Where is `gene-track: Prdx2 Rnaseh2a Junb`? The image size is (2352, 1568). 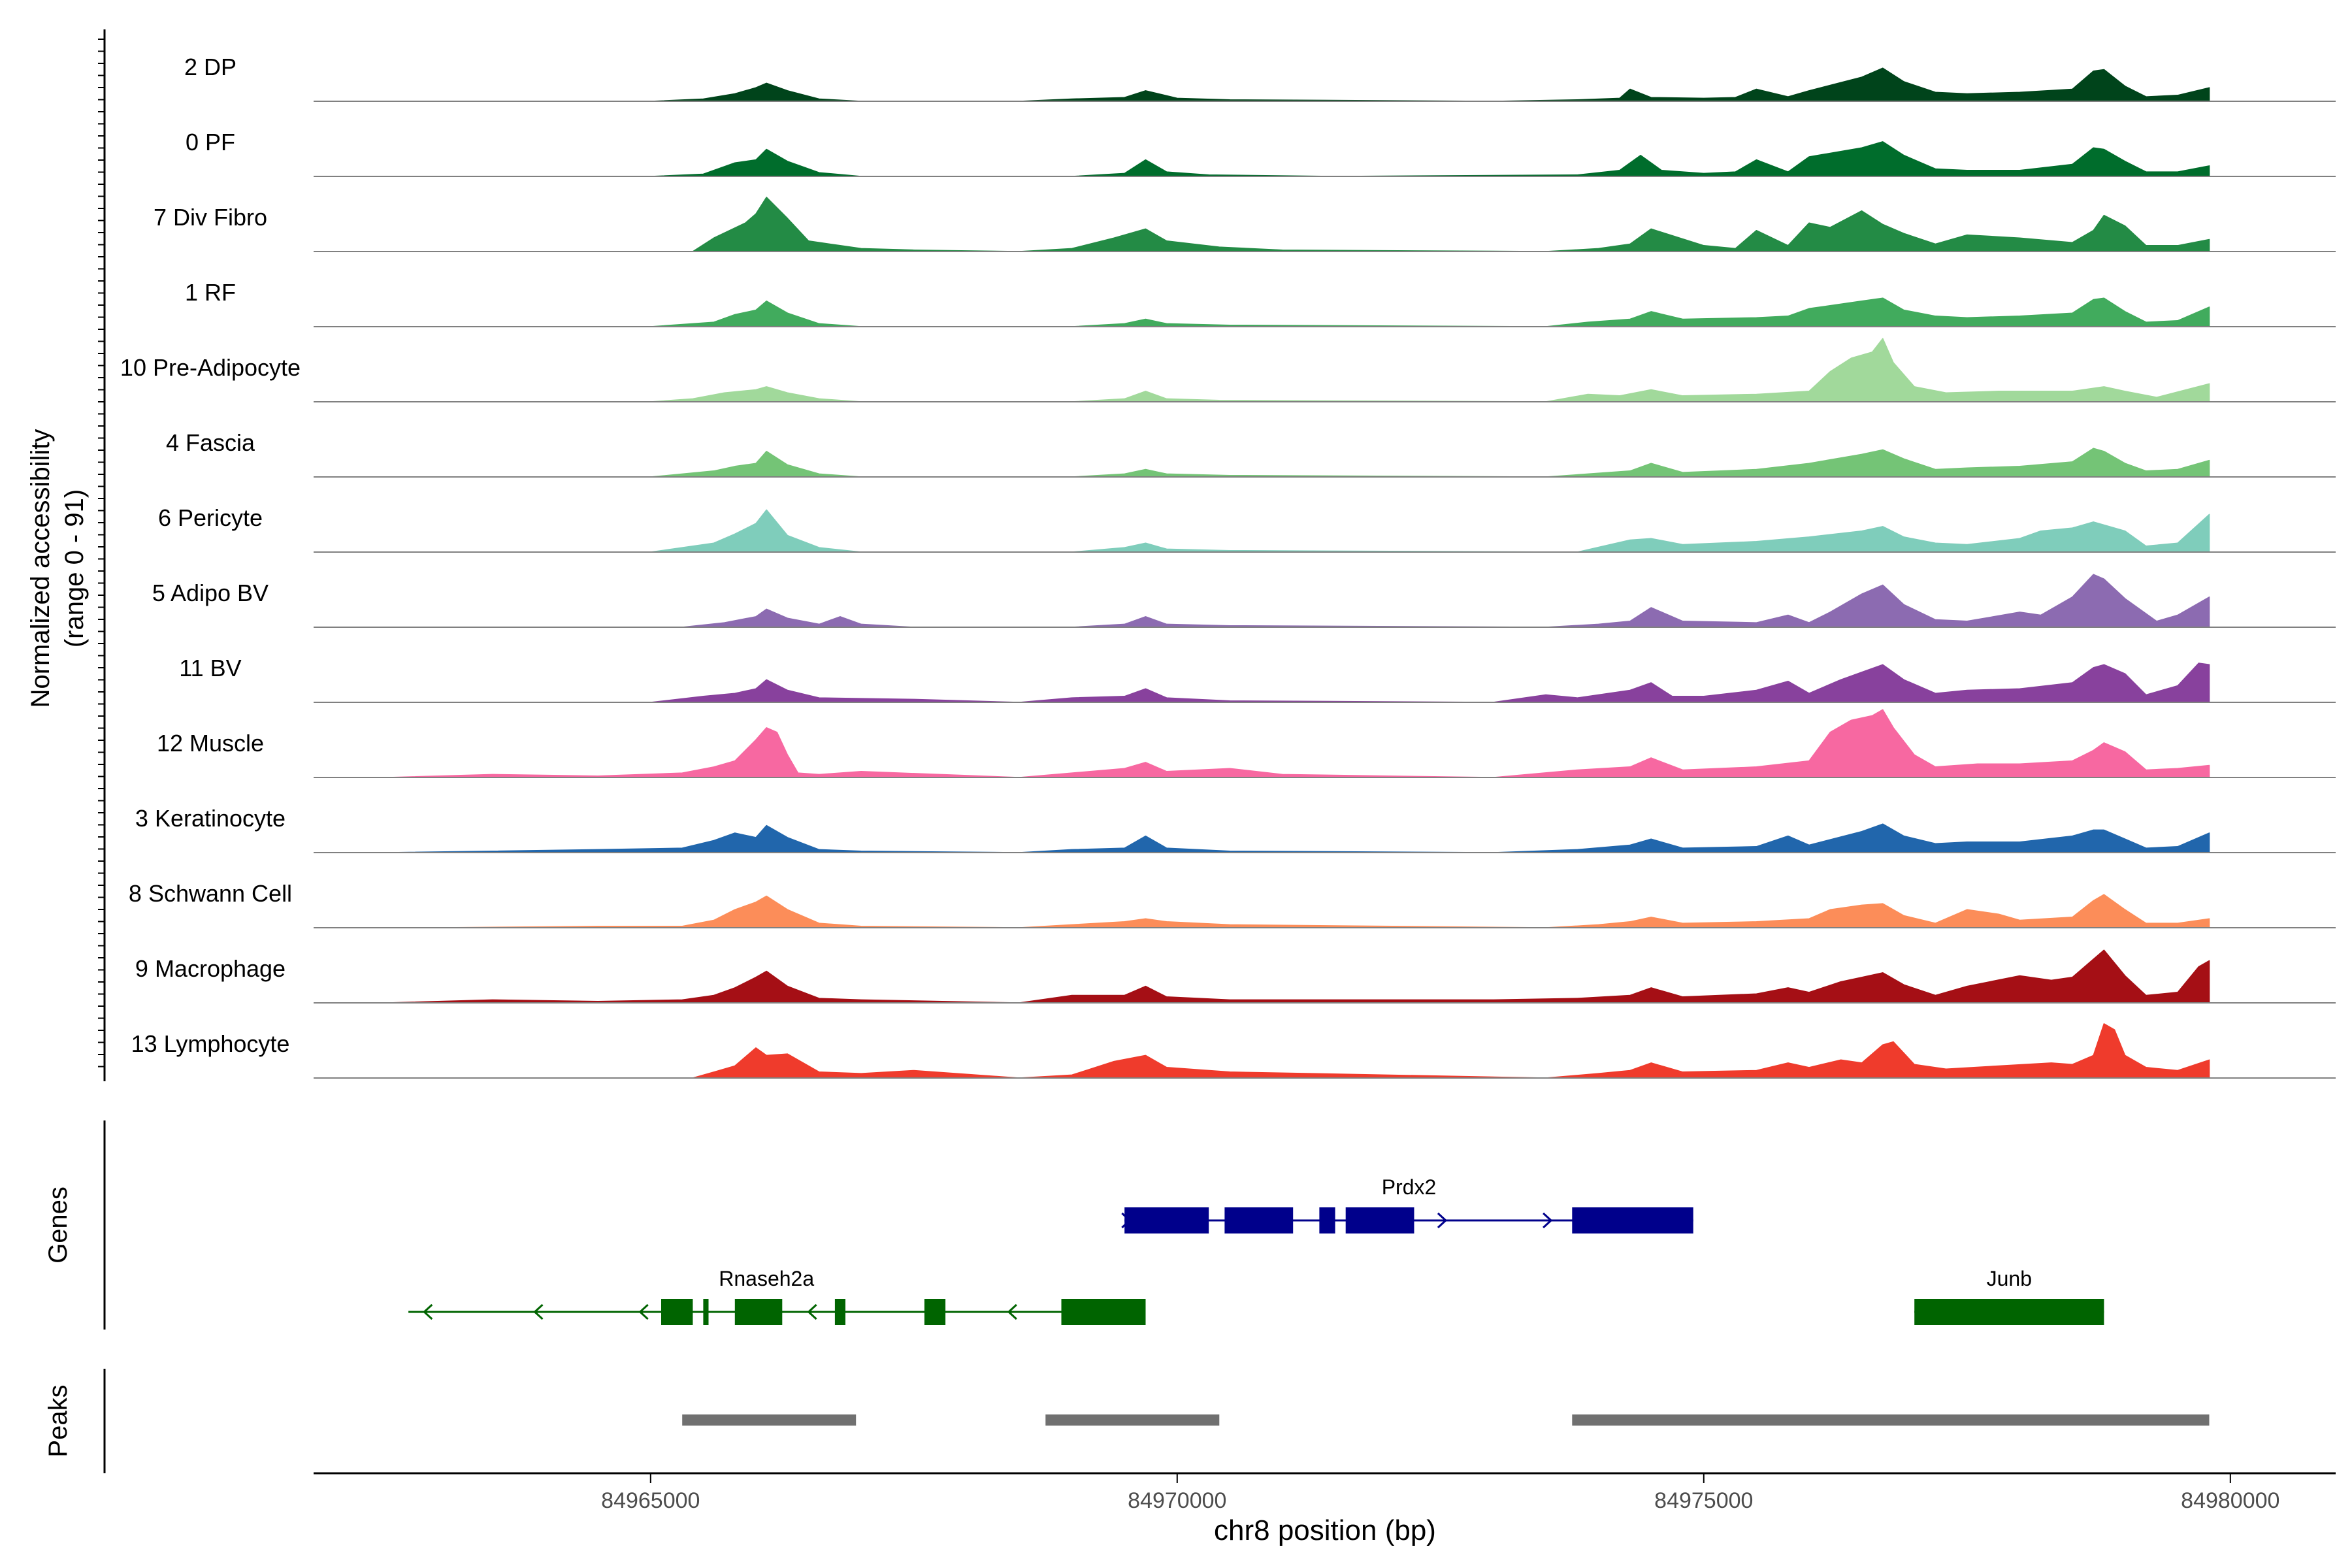 gene-track: Prdx2 Rnaseh2a Junb is located at coordinates (1256, 1250).